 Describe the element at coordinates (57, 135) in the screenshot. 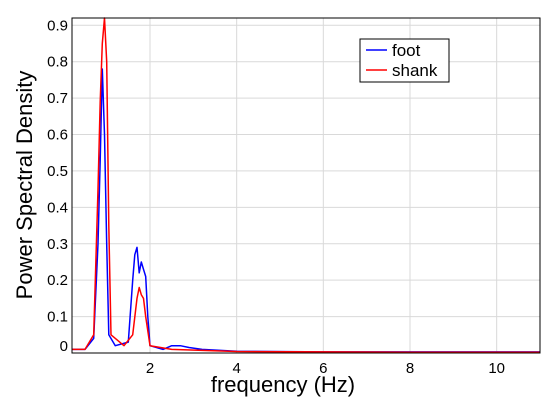

I see `y-tick-label: 0.6` at that location.